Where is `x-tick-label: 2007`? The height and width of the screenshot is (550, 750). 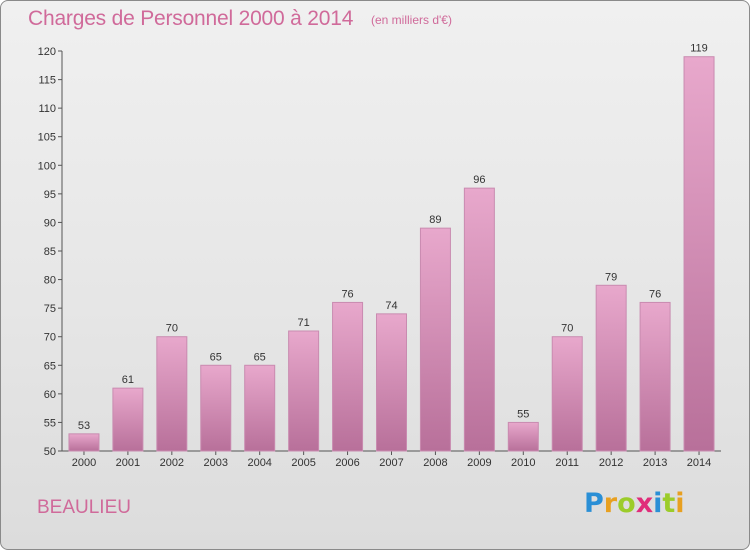 x-tick-label: 2007 is located at coordinates (391, 463).